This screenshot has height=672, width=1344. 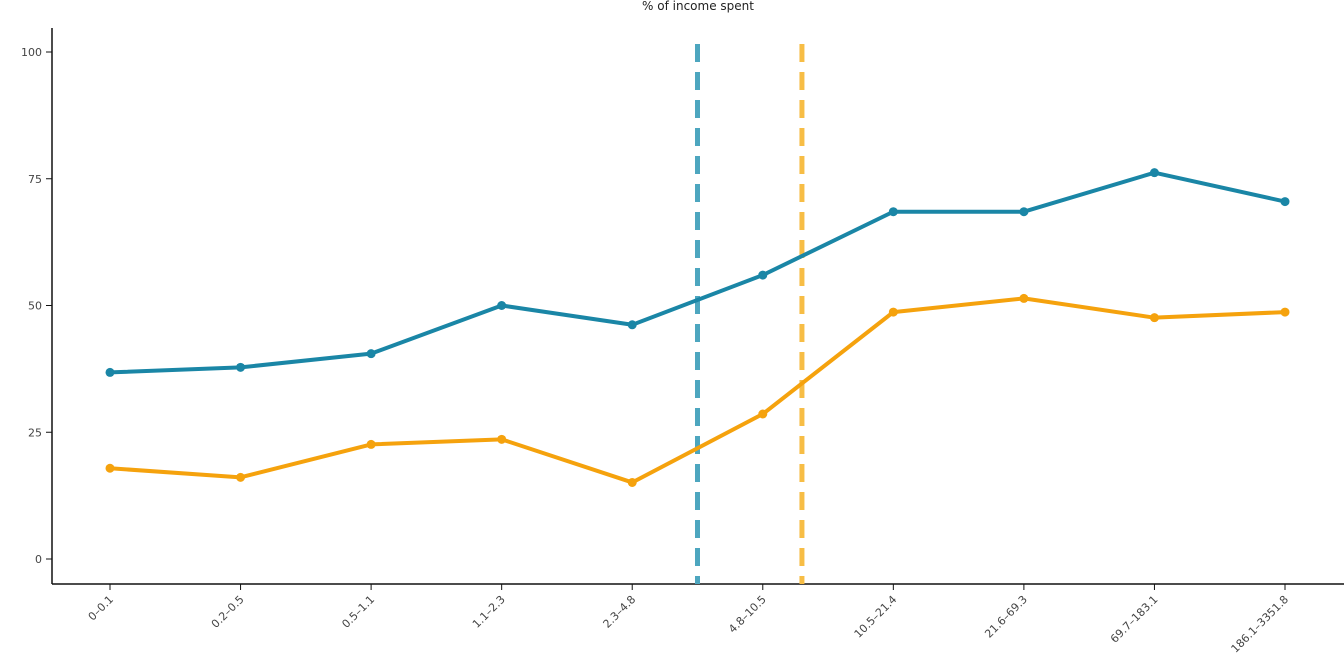 I want to click on y-tick-label: 75, so click(x=35, y=179).